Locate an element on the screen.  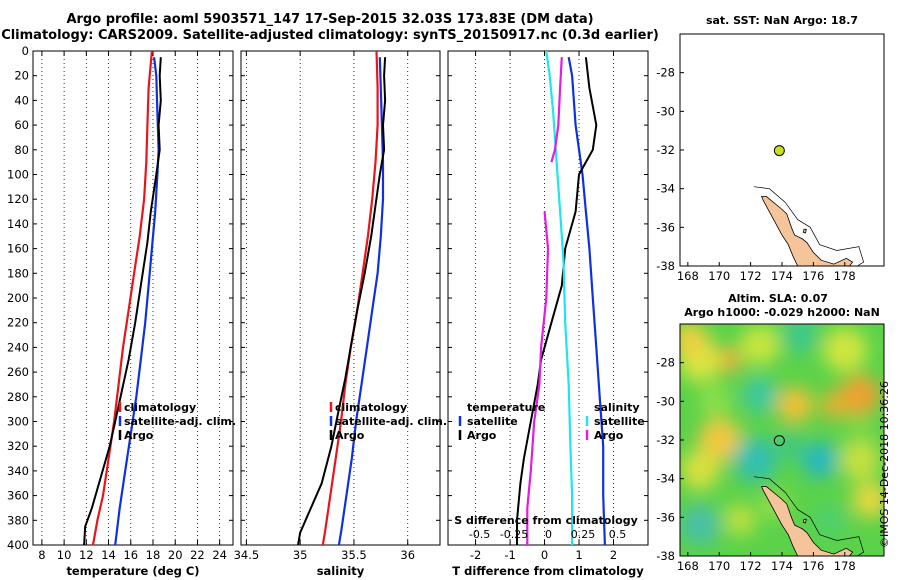
temperature-legend-label: satellite-adj. clim. is located at coordinates (180, 421).